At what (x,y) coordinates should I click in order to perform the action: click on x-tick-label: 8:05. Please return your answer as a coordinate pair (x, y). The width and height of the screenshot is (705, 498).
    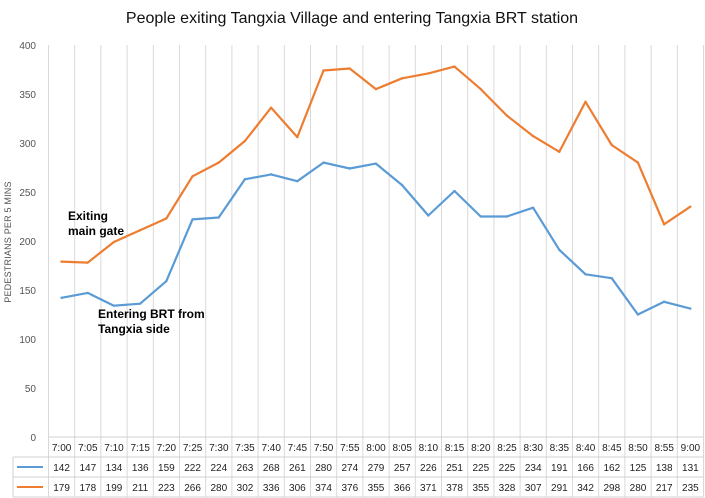
    Looking at the image, I should click on (402, 448).